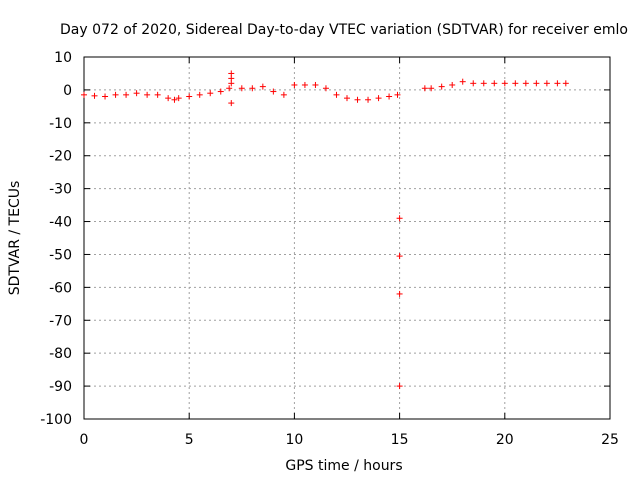  Describe the element at coordinates (60, 223) in the screenshot. I see `y-tick-label: -40` at that location.